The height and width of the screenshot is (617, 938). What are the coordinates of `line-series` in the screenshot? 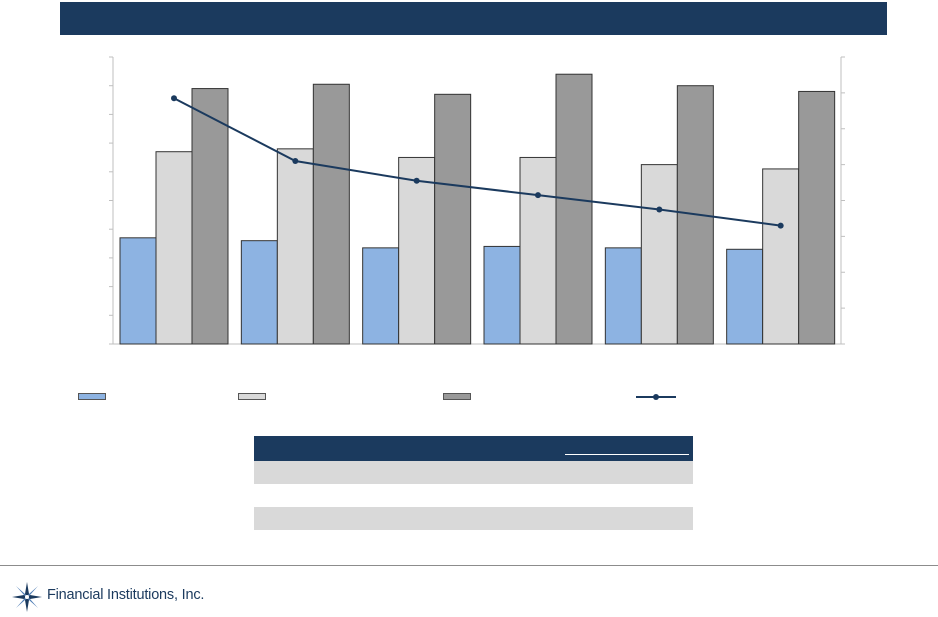 It's located at (477, 162).